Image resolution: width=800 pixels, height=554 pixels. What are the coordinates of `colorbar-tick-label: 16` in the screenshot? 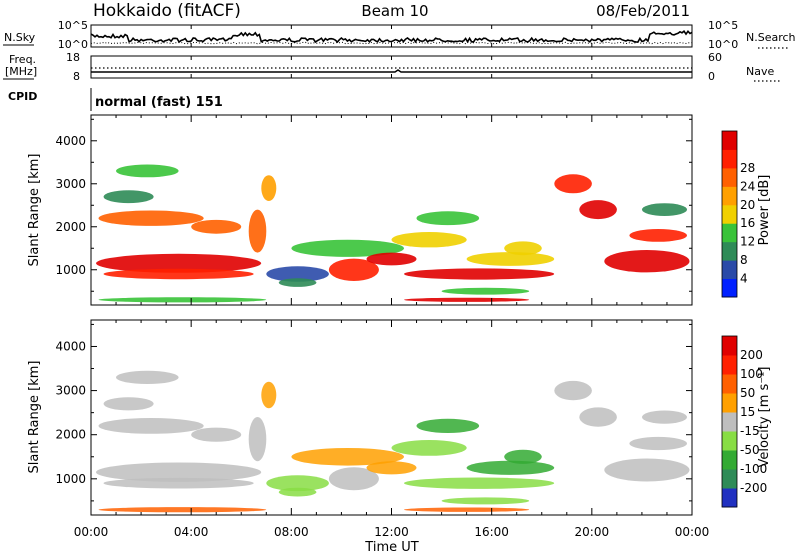 It's located at (747, 223).